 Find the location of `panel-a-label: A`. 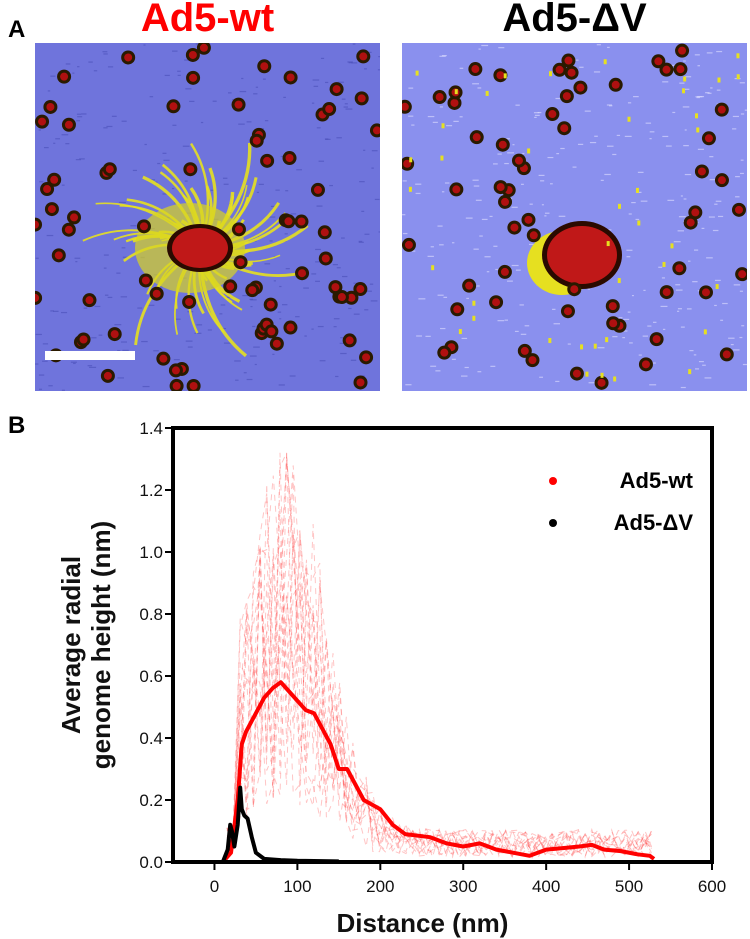

panel-a-label: A is located at coordinates (17, 29).